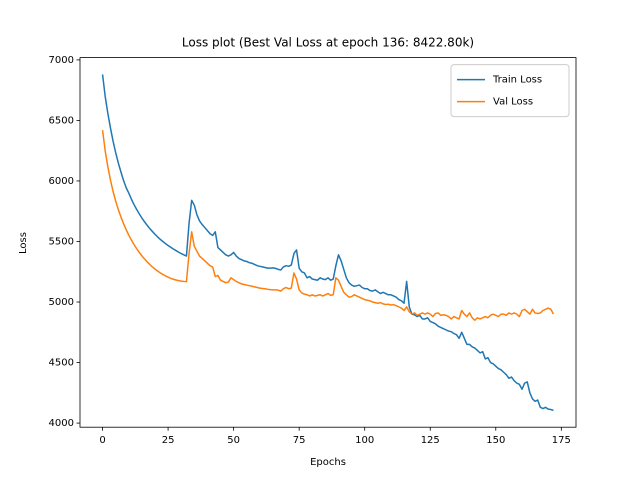 The width and height of the screenshot is (640, 480). Describe the element at coordinates (168, 440) in the screenshot. I see `x-tick-label: 25` at that location.